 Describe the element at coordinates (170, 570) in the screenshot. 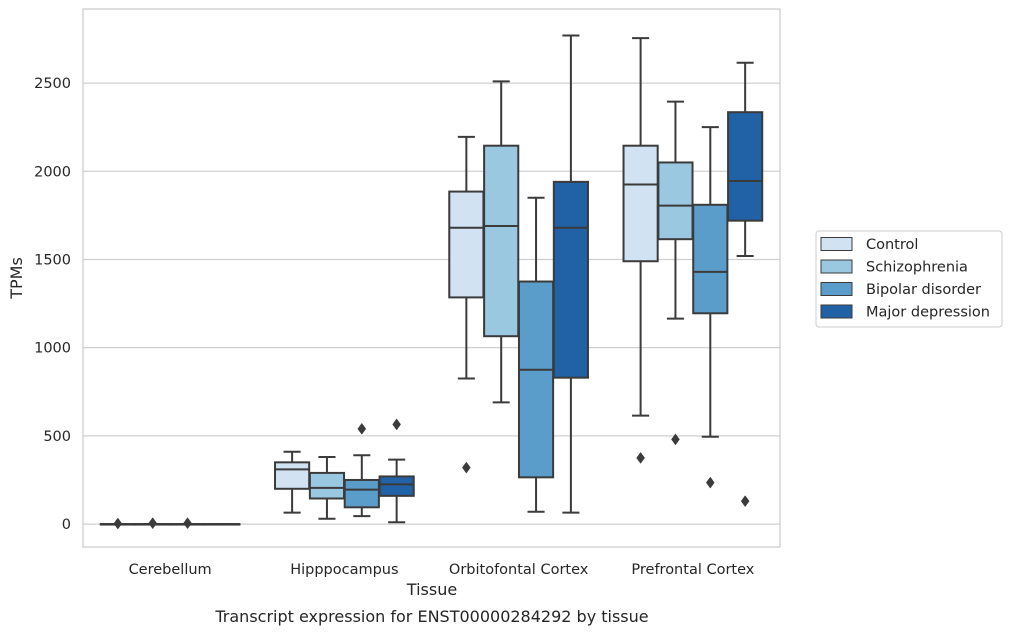

I see `x-tick-label: Cerebellum` at that location.